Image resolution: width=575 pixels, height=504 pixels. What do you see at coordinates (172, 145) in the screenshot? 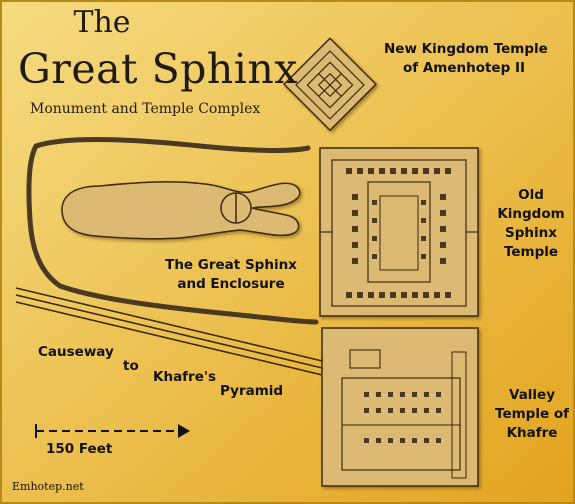
I see `enclosure-wall` at bounding box center [172, 145].